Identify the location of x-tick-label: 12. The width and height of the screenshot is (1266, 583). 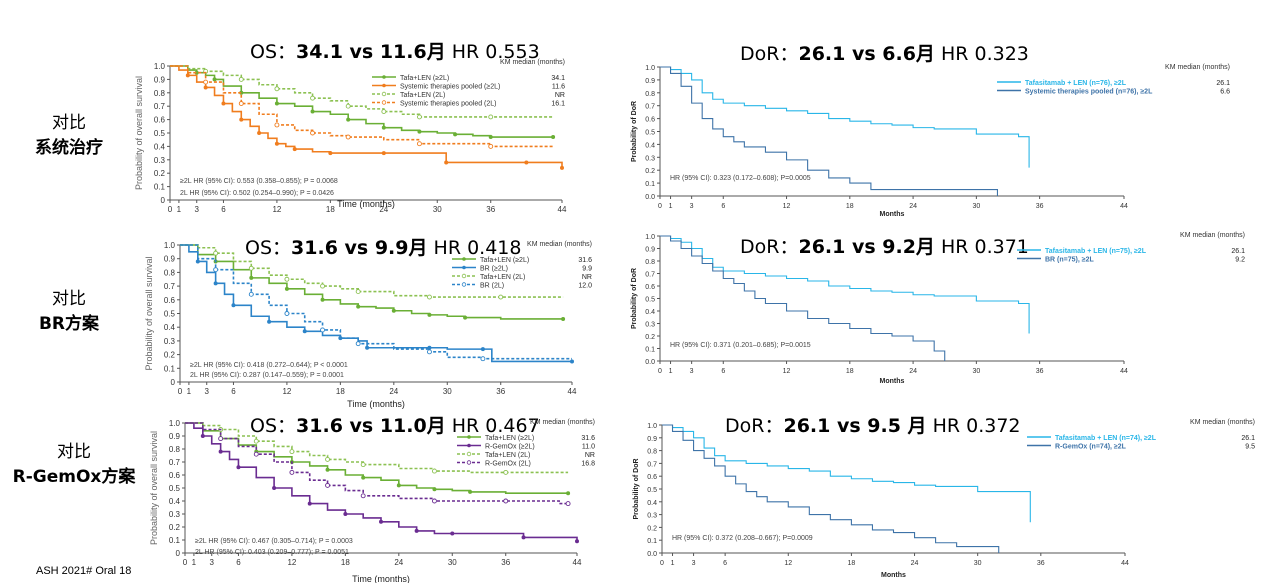
(276, 209).